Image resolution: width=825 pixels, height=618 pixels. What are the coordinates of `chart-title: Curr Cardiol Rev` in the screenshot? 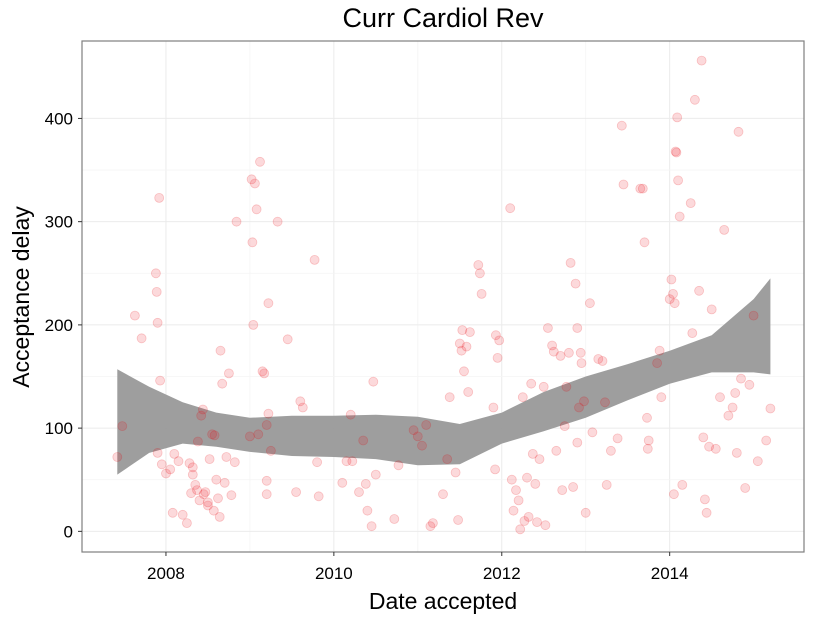 It's located at (443, 18).